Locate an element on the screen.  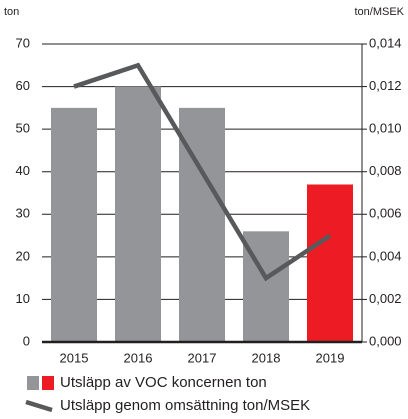
y-tick-label: 0 is located at coordinates (26, 340).